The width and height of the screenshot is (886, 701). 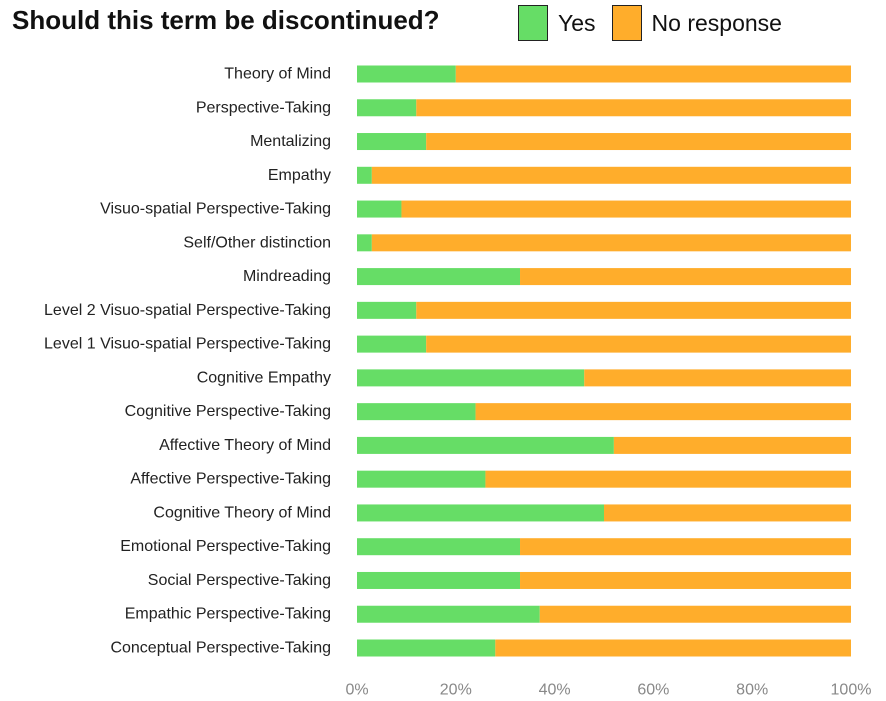 I want to click on bar-no-response-affective-perspective-taking, so click(x=668, y=479).